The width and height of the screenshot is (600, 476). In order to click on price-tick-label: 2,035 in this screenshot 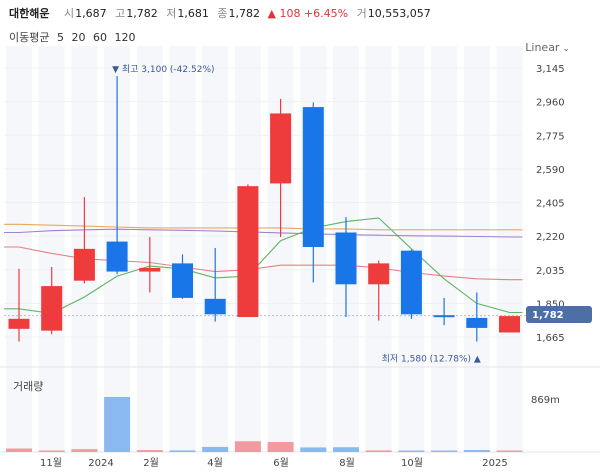, I will do `click(550, 271)`.